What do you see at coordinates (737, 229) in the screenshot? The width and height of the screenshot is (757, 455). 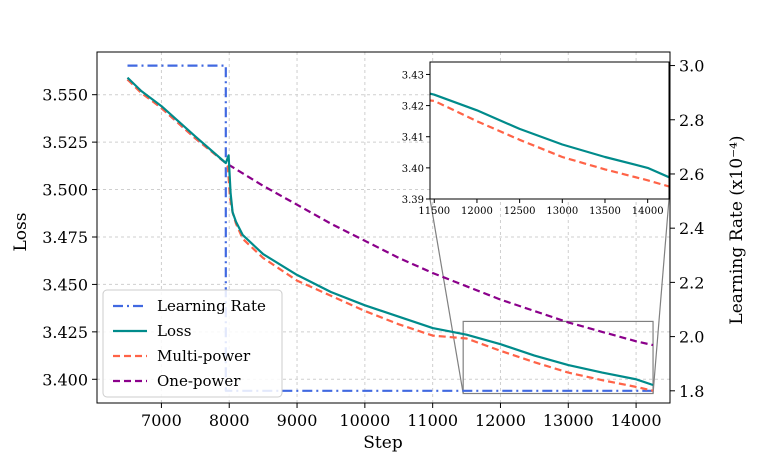 I see `y-axis-right-label: Learning Rate (x10⁻⁴)` at bounding box center [737, 229].